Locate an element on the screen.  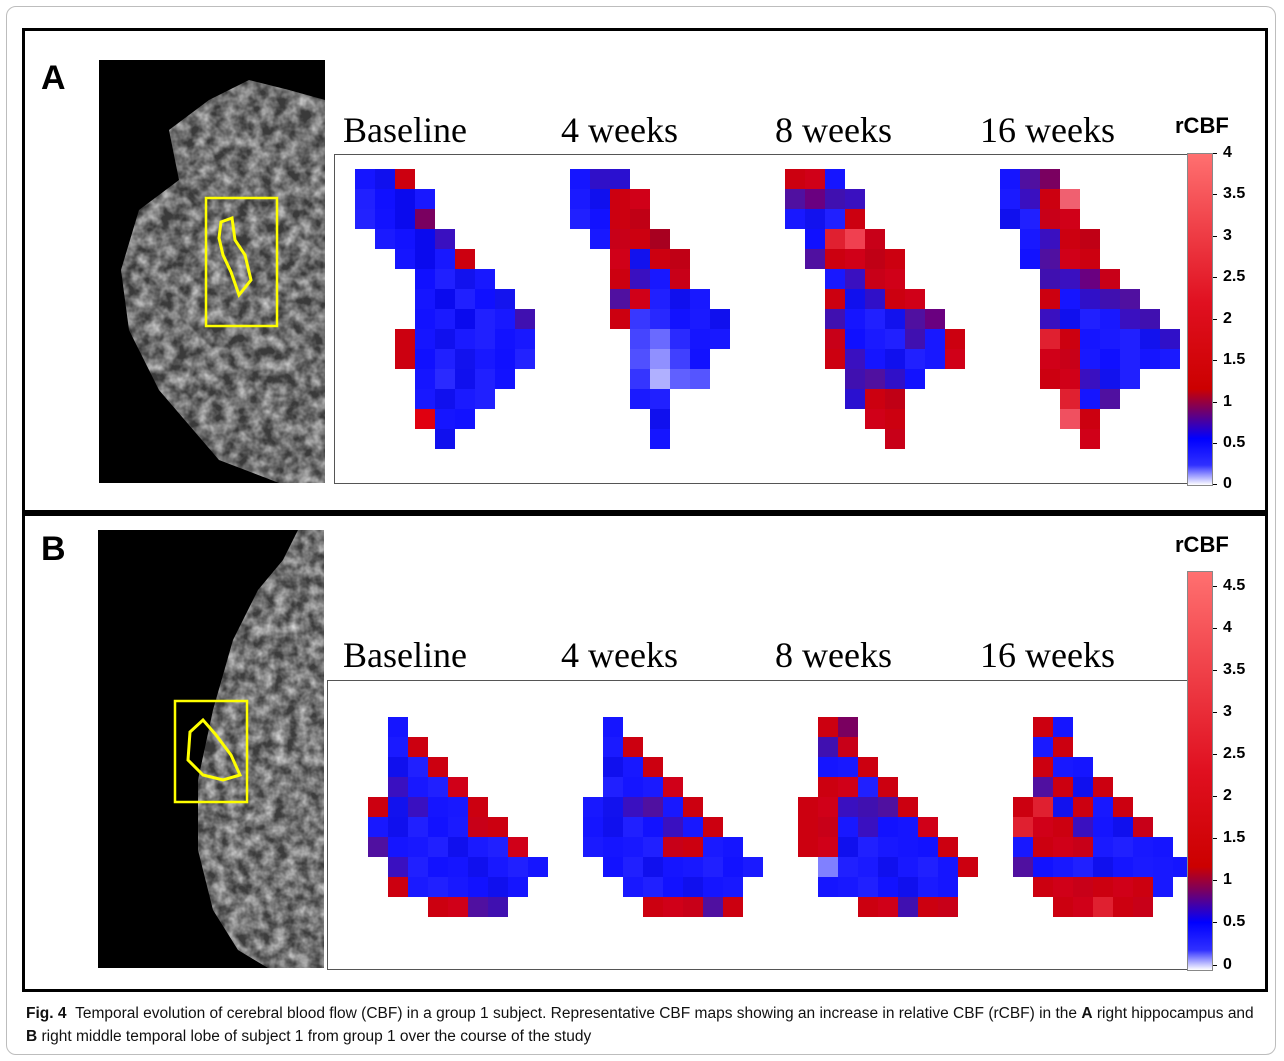
mri-slice-b is located at coordinates (248, 749).